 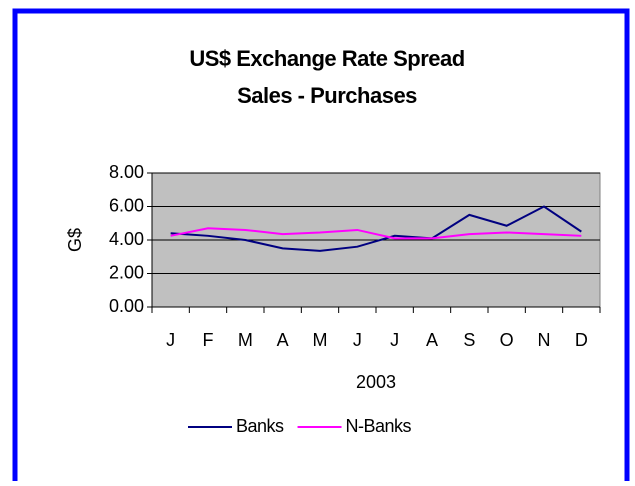 What do you see at coordinates (376, 382) in the screenshot?
I see `x-axis-label: 2003` at bounding box center [376, 382].